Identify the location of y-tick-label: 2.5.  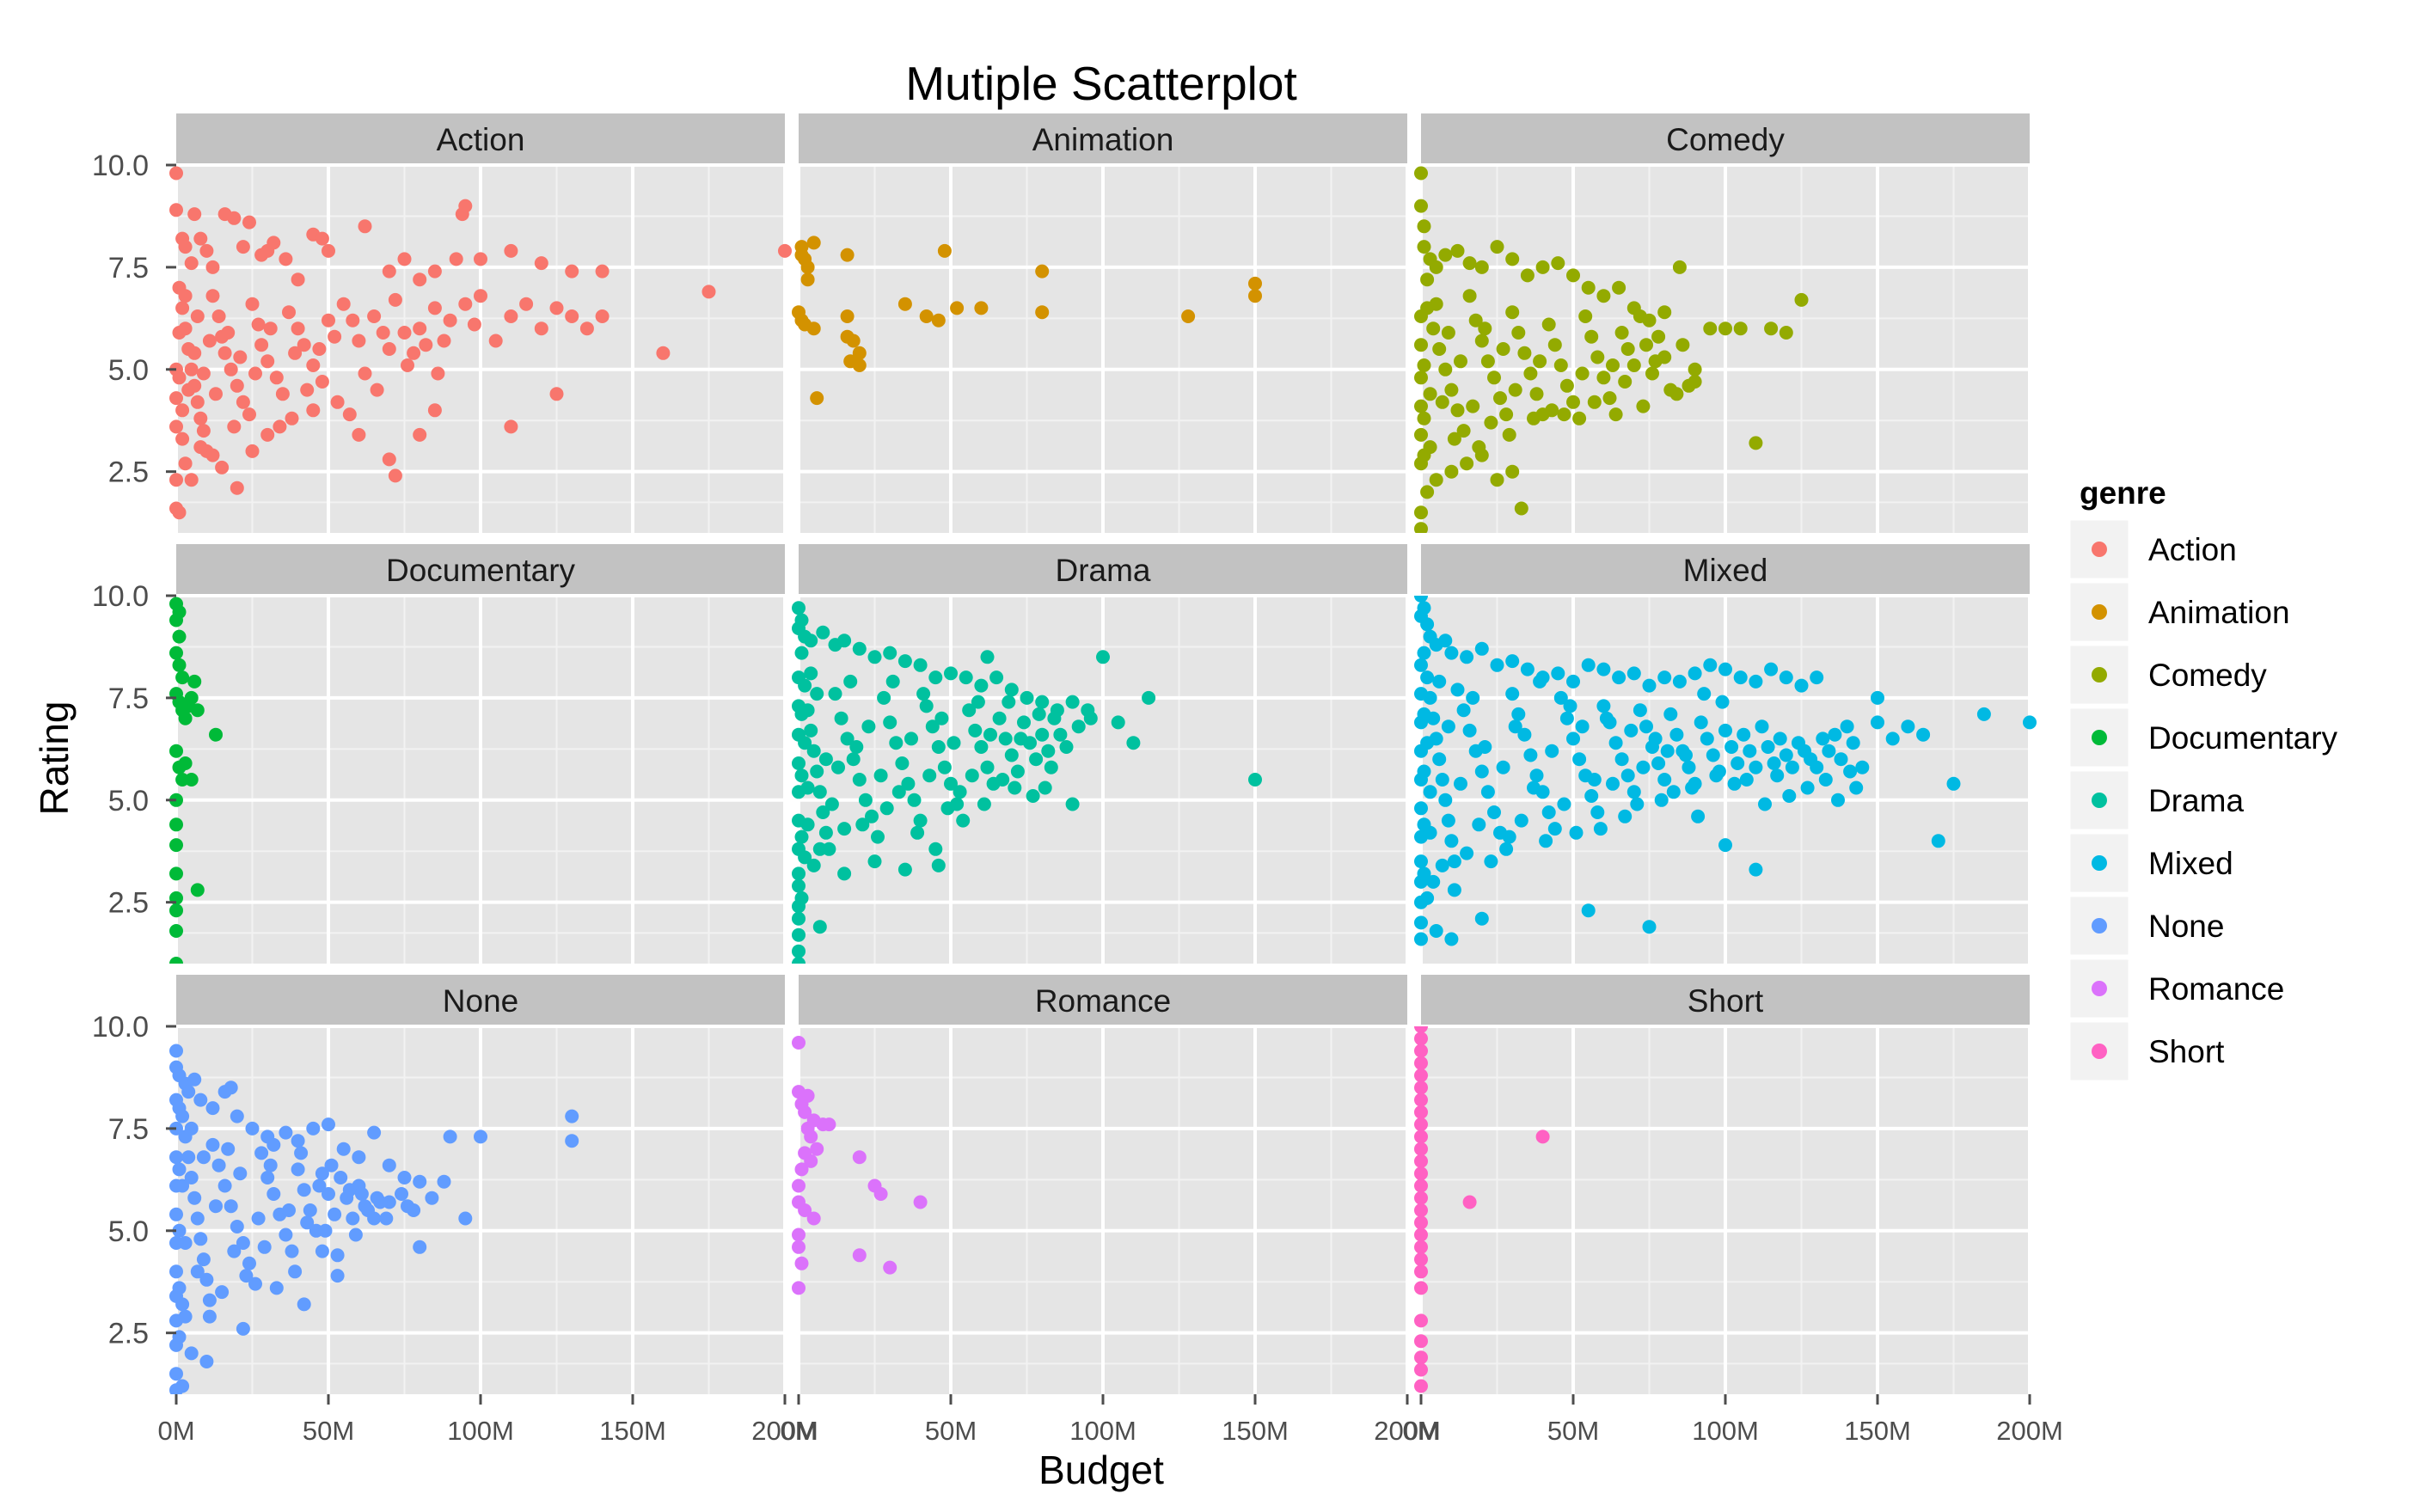
(128, 1334).